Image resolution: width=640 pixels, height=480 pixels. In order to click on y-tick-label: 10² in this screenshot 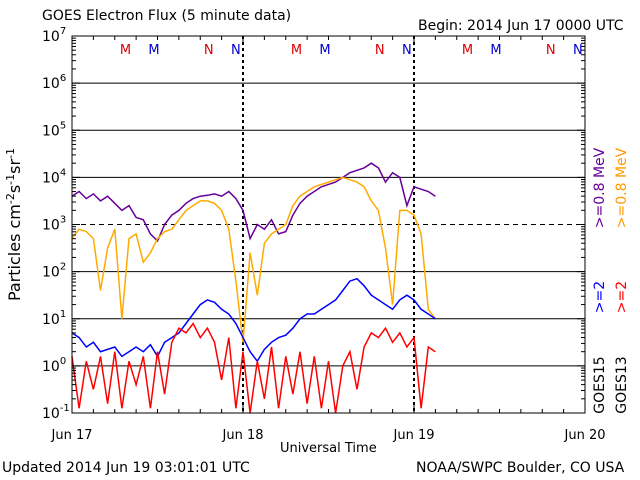, I will do `click(54, 271)`.